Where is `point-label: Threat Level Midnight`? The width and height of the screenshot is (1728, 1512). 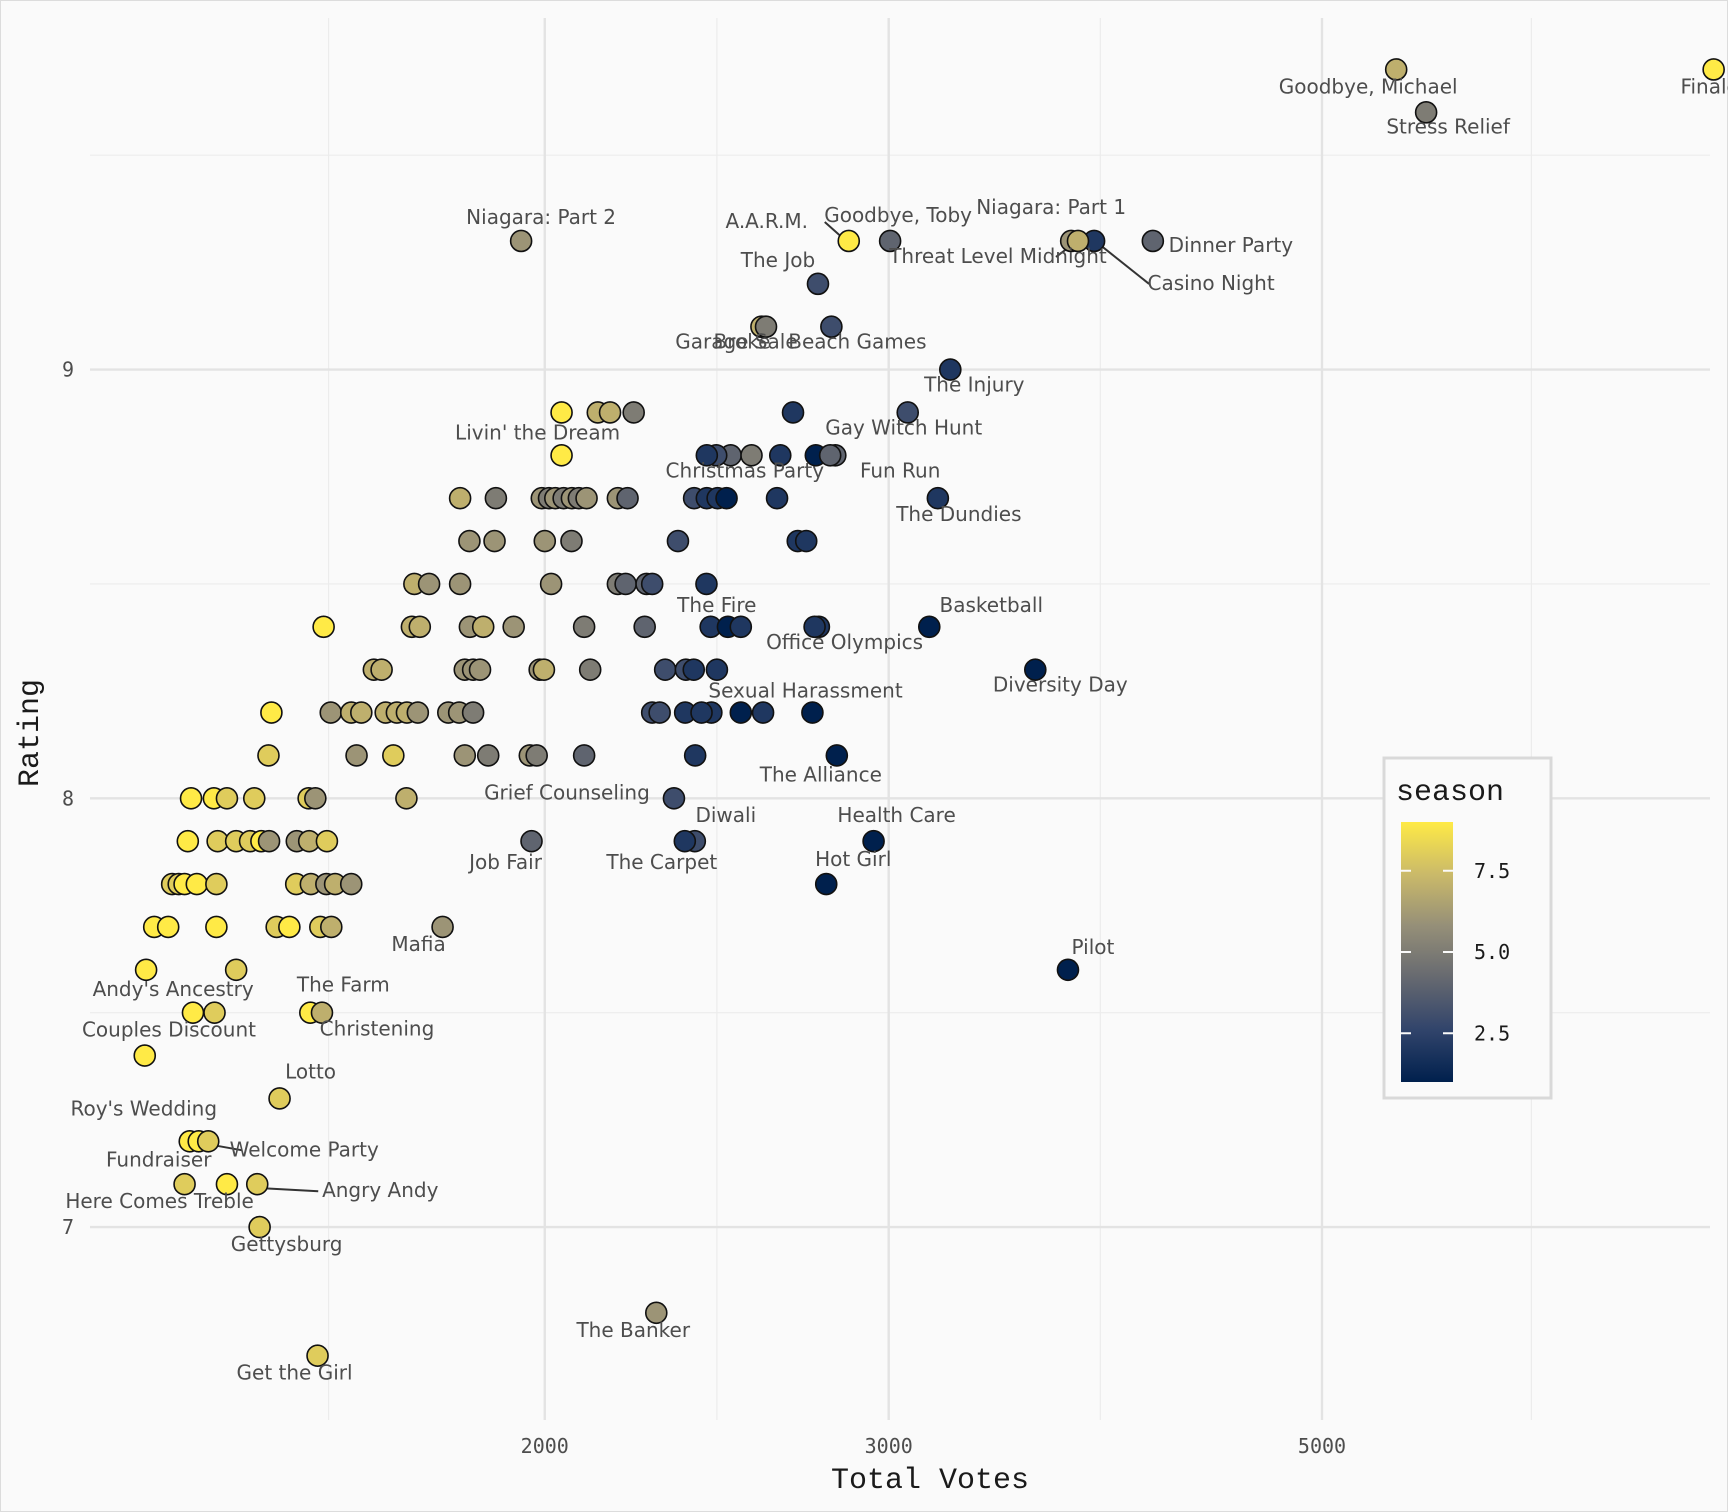
point-label: Threat Level Midnight is located at coordinates (997, 256).